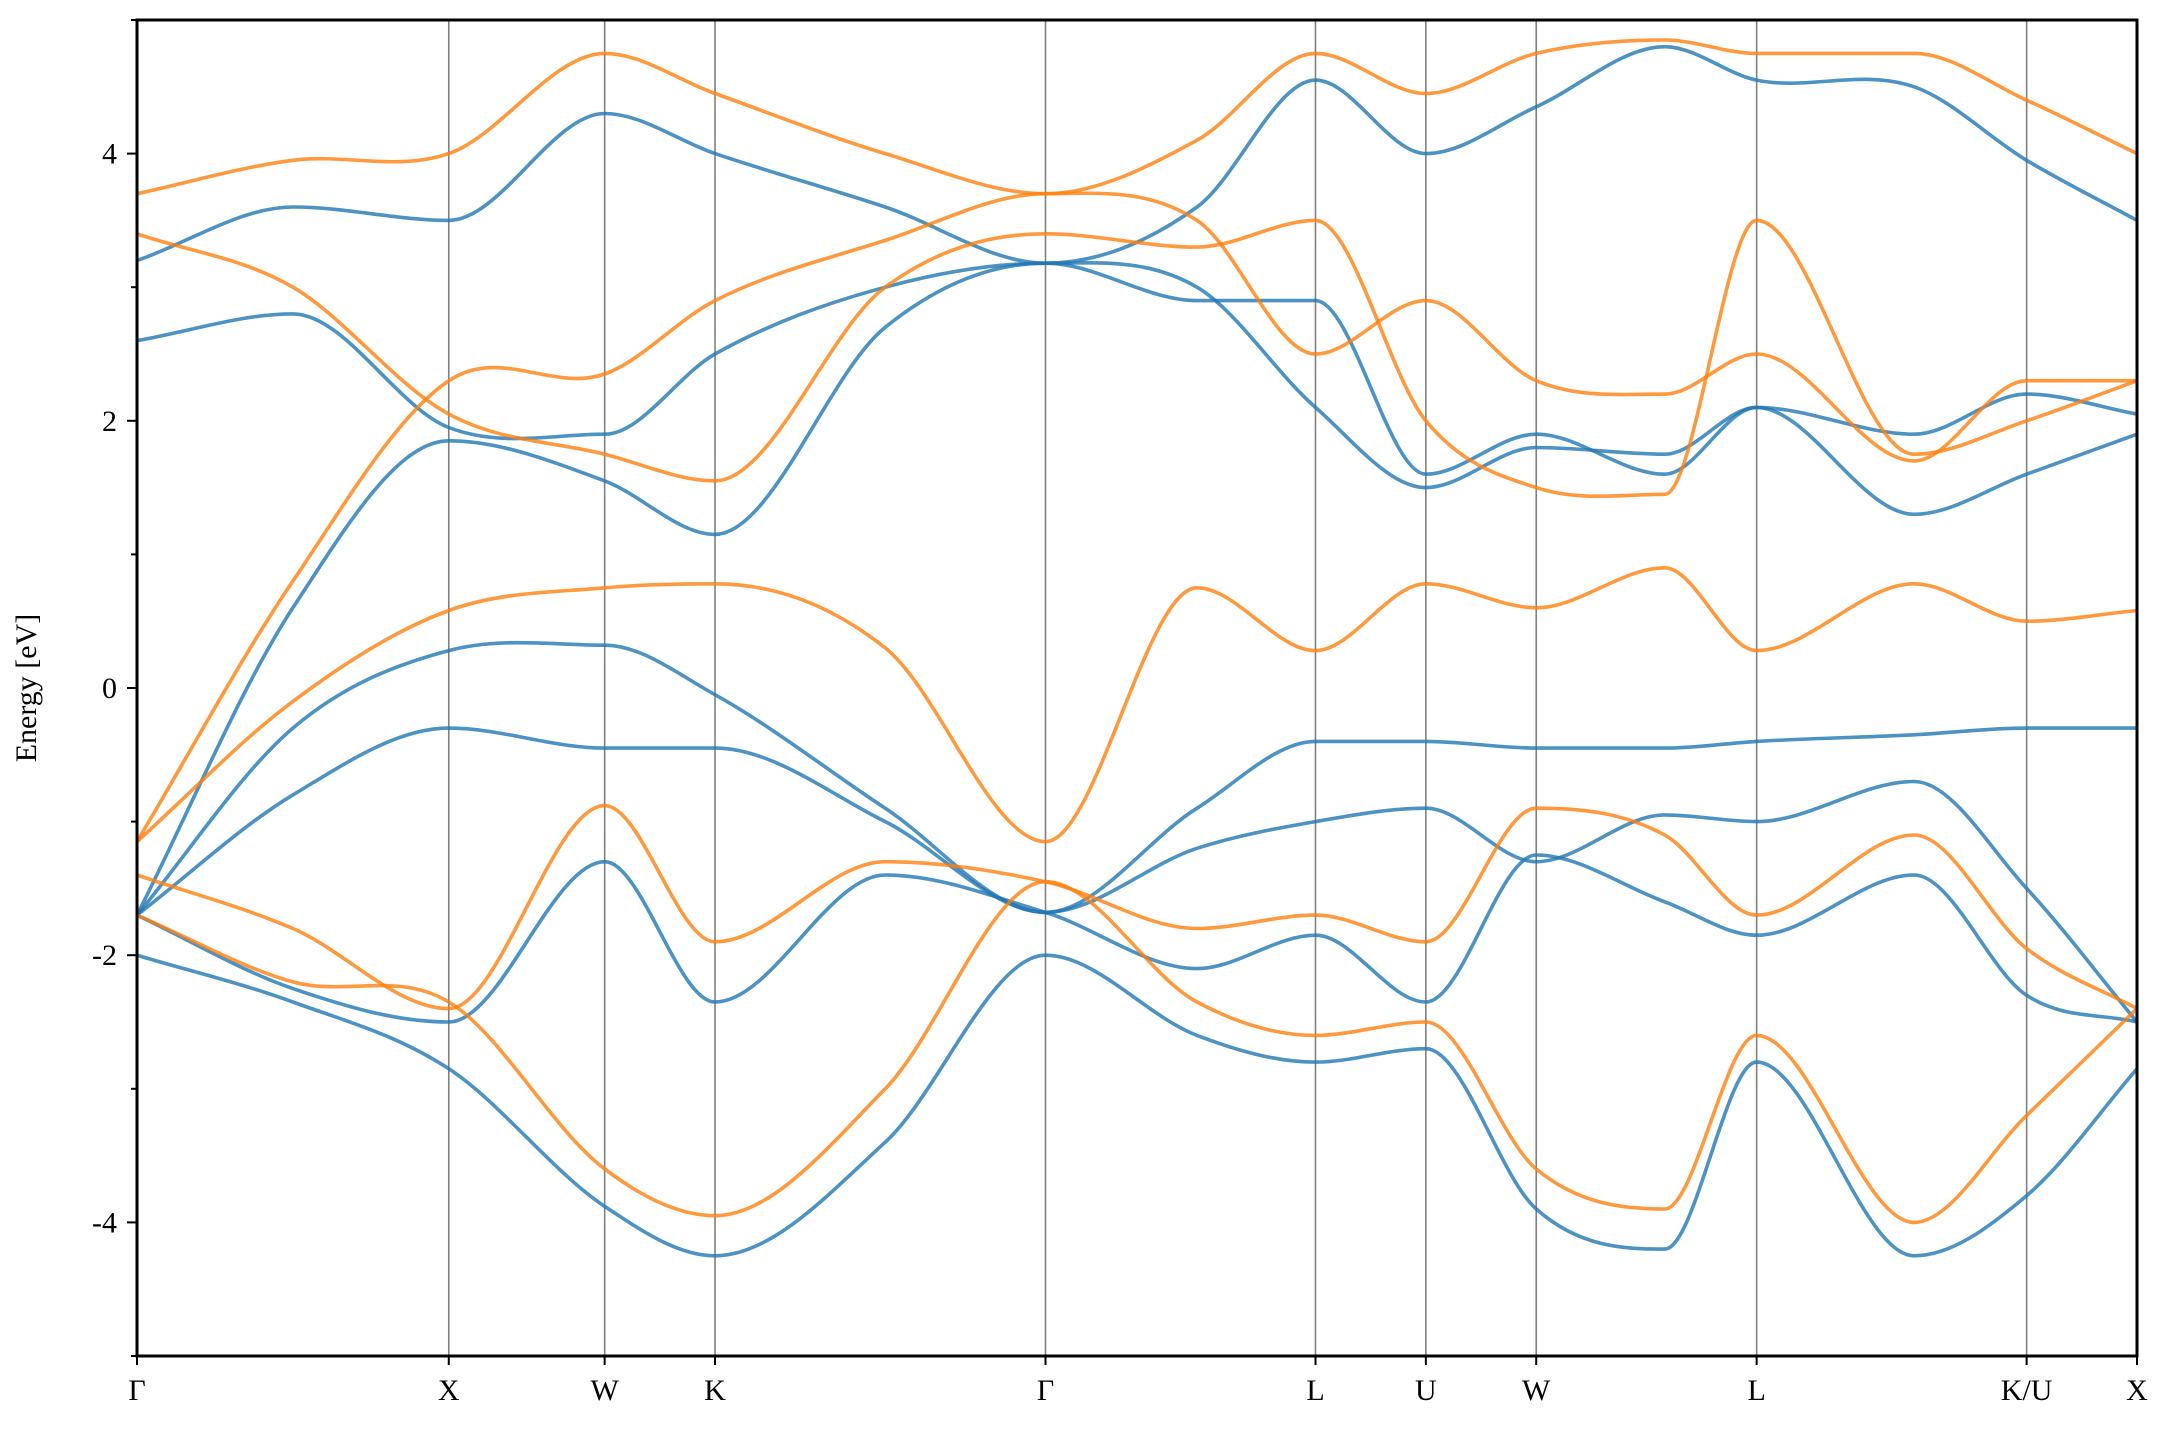 The width and height of the screenshot is (2160, 1440). I want to click on x-axis-ticks: Γ X W K Γ L U W L K/U X, so click(1138, 1381).